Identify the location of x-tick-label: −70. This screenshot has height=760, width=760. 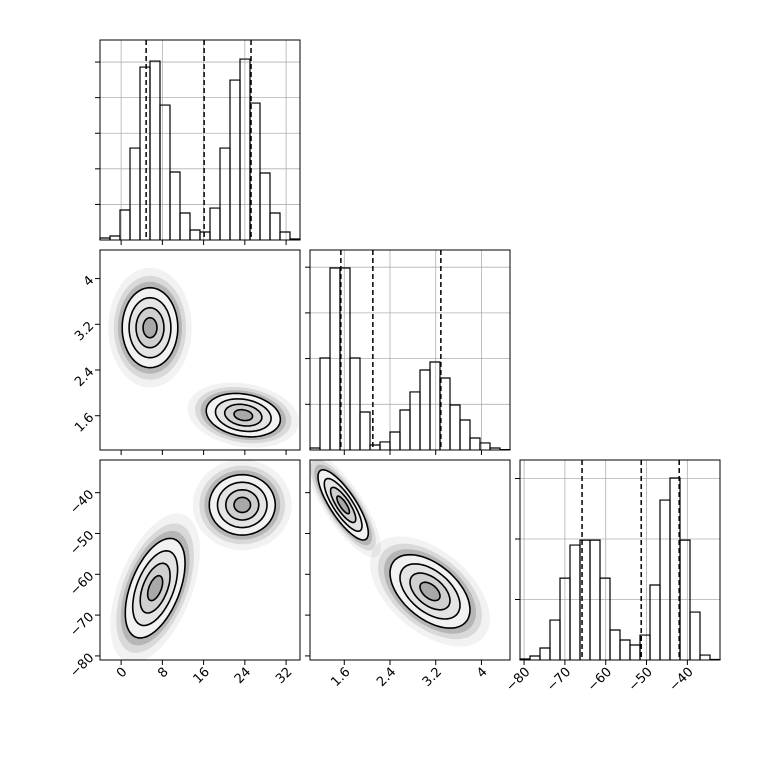
(559, 680).